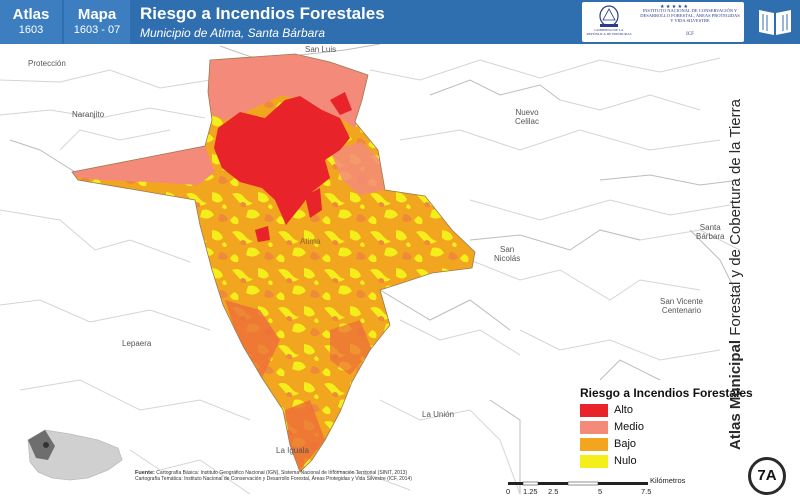 The width and height of the screenshot is (800, 500). I want to click on scale-tick-5: 5, so click(600, 491).